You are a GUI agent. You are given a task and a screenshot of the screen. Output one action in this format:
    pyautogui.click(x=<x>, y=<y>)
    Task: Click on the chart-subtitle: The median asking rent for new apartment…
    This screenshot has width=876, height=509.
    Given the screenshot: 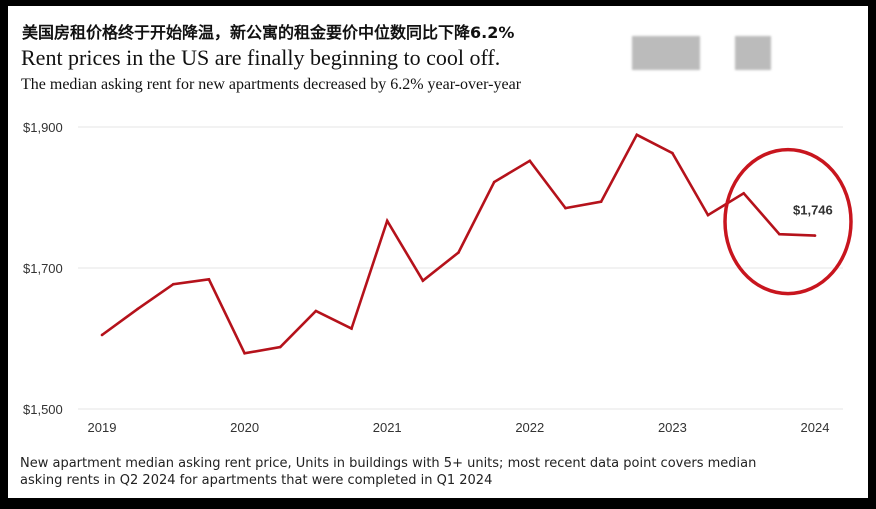 What is the action you would take?
    pyautogui.click(x=271, y=84)
    